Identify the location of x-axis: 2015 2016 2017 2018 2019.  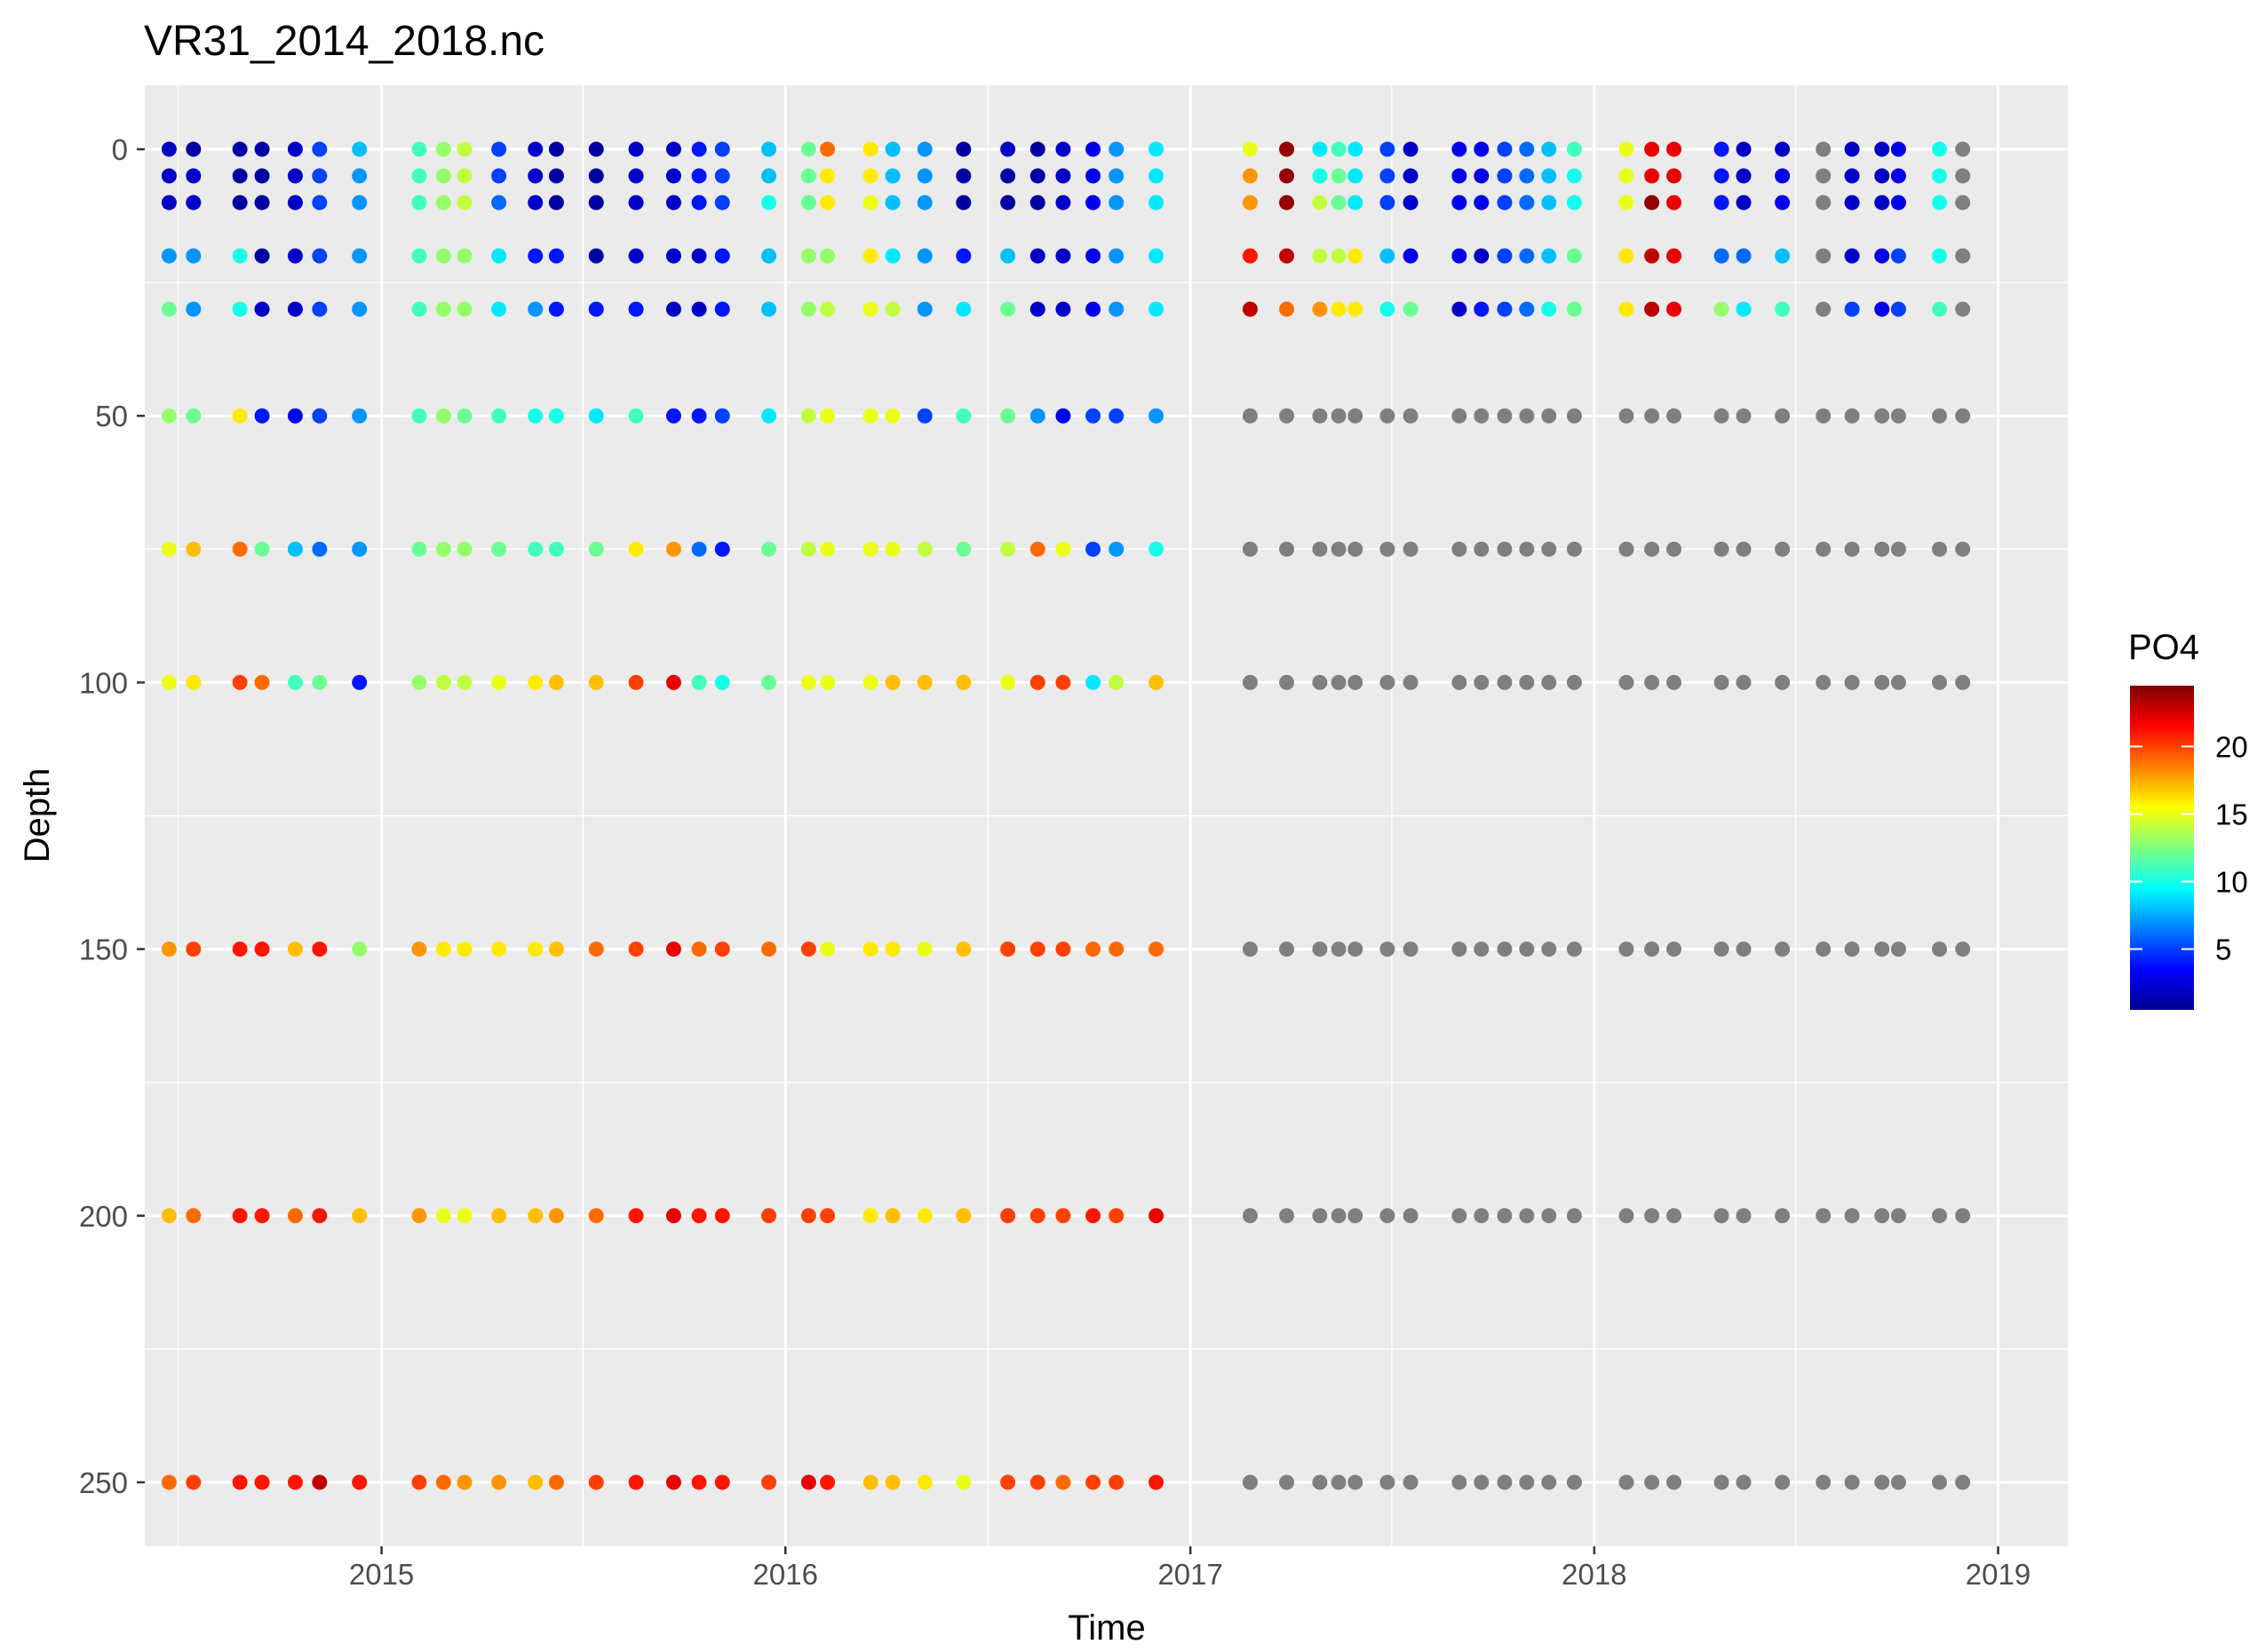
(1190, 1568).